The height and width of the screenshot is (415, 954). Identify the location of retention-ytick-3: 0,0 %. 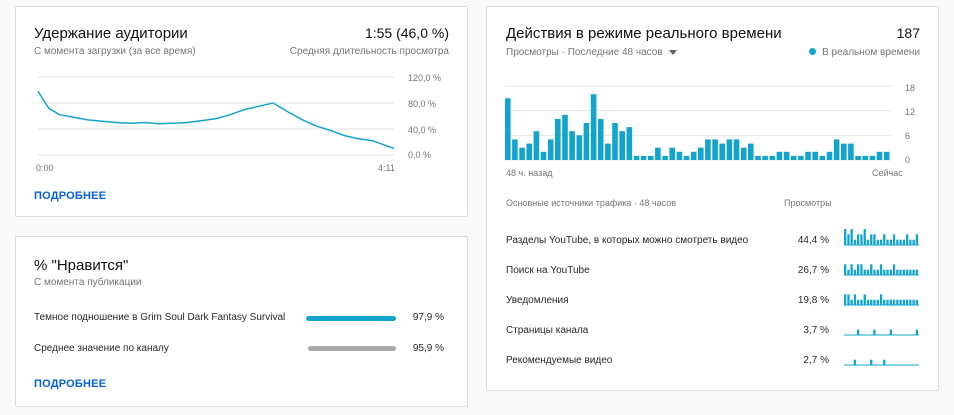
(420, 155).